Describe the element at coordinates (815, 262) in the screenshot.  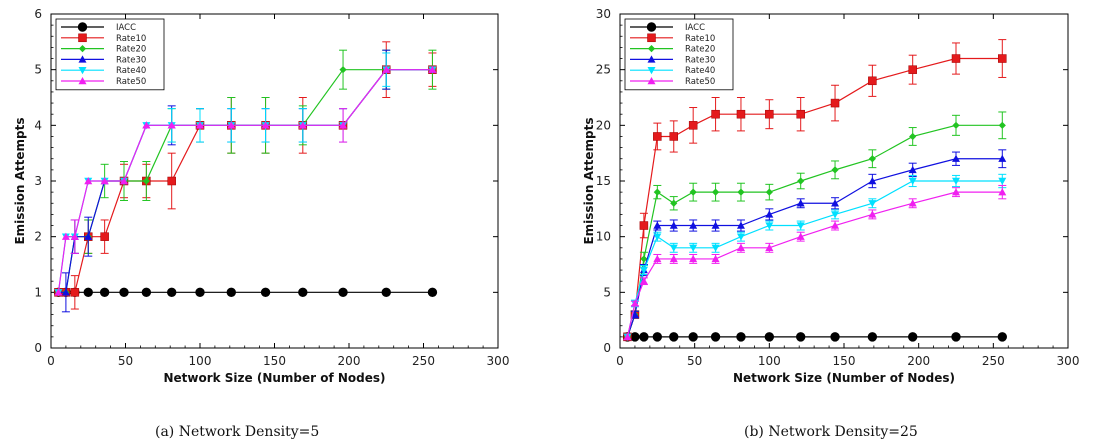
I see `series-rate50` at that location.